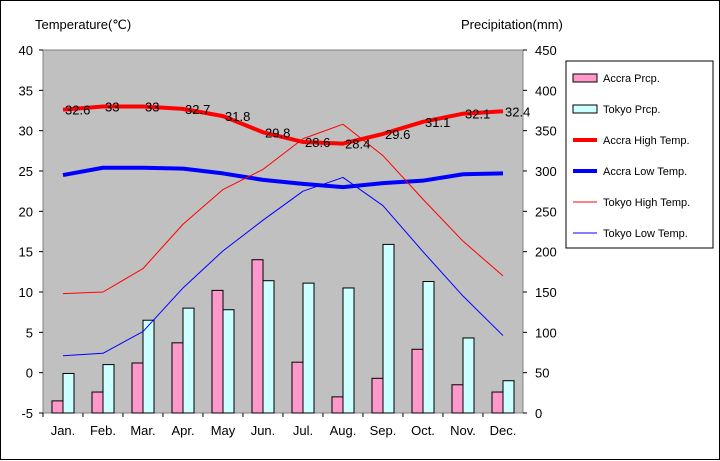 This screenshot has width=720, height=461. What do you see at coordinates (397, 134) in the screenshot?
I see `data-label-accra-high: 29.6` at bounding box center [397, 134].